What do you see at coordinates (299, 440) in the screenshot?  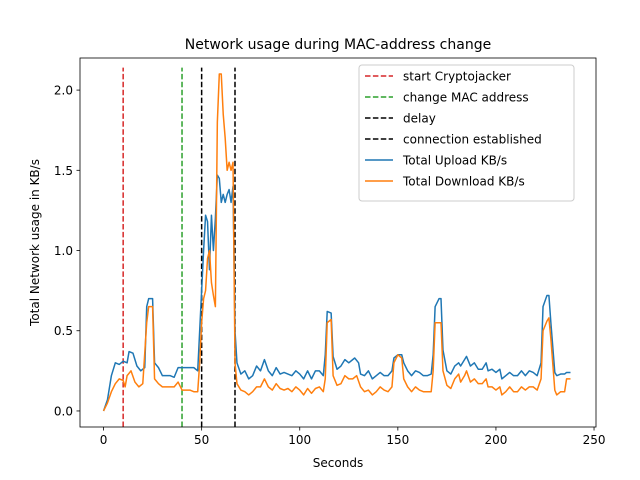 I see `x-tick-label: 100` at bounding box center [299, 440].